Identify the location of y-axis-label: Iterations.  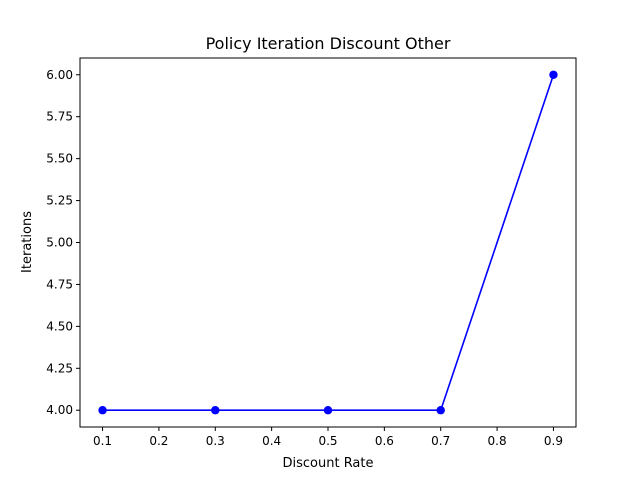
(27, 242).